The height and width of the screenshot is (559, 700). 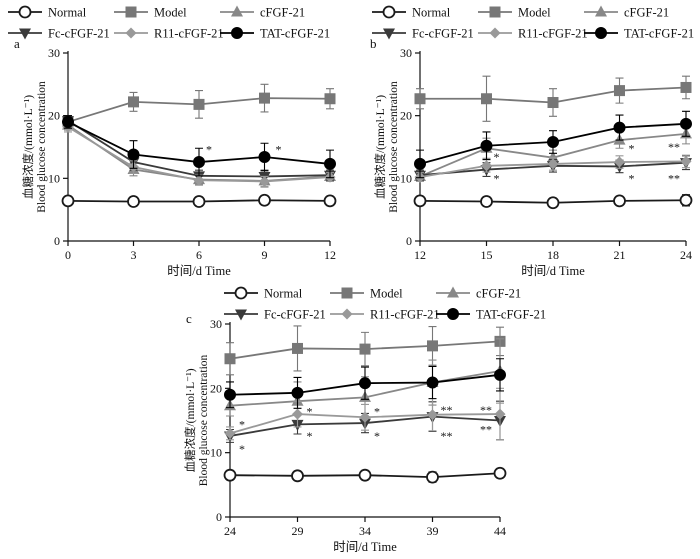 What do you see at coordinates (59, 34) in the screenshot?
I see `top-left-legend-fc: Fc-cFGF-21` at bounding box center [59, 34].